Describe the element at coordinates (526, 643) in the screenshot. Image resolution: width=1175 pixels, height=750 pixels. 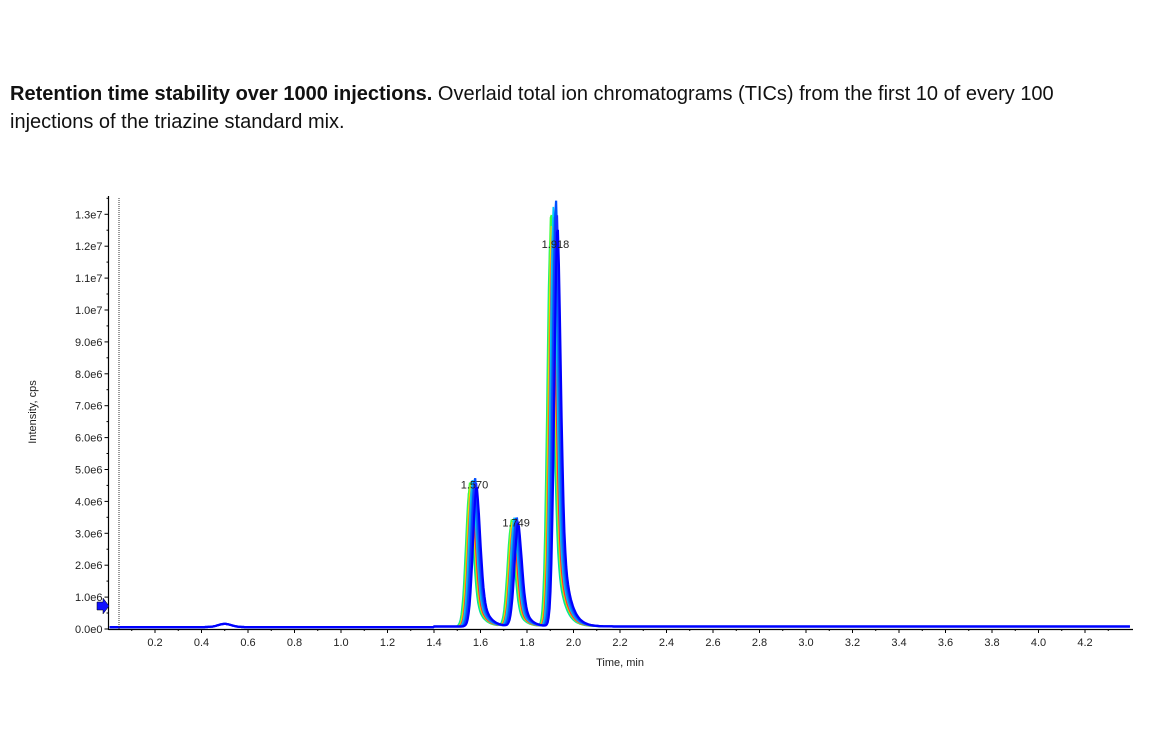
I see `x-tick-label: 1.8` at that location.